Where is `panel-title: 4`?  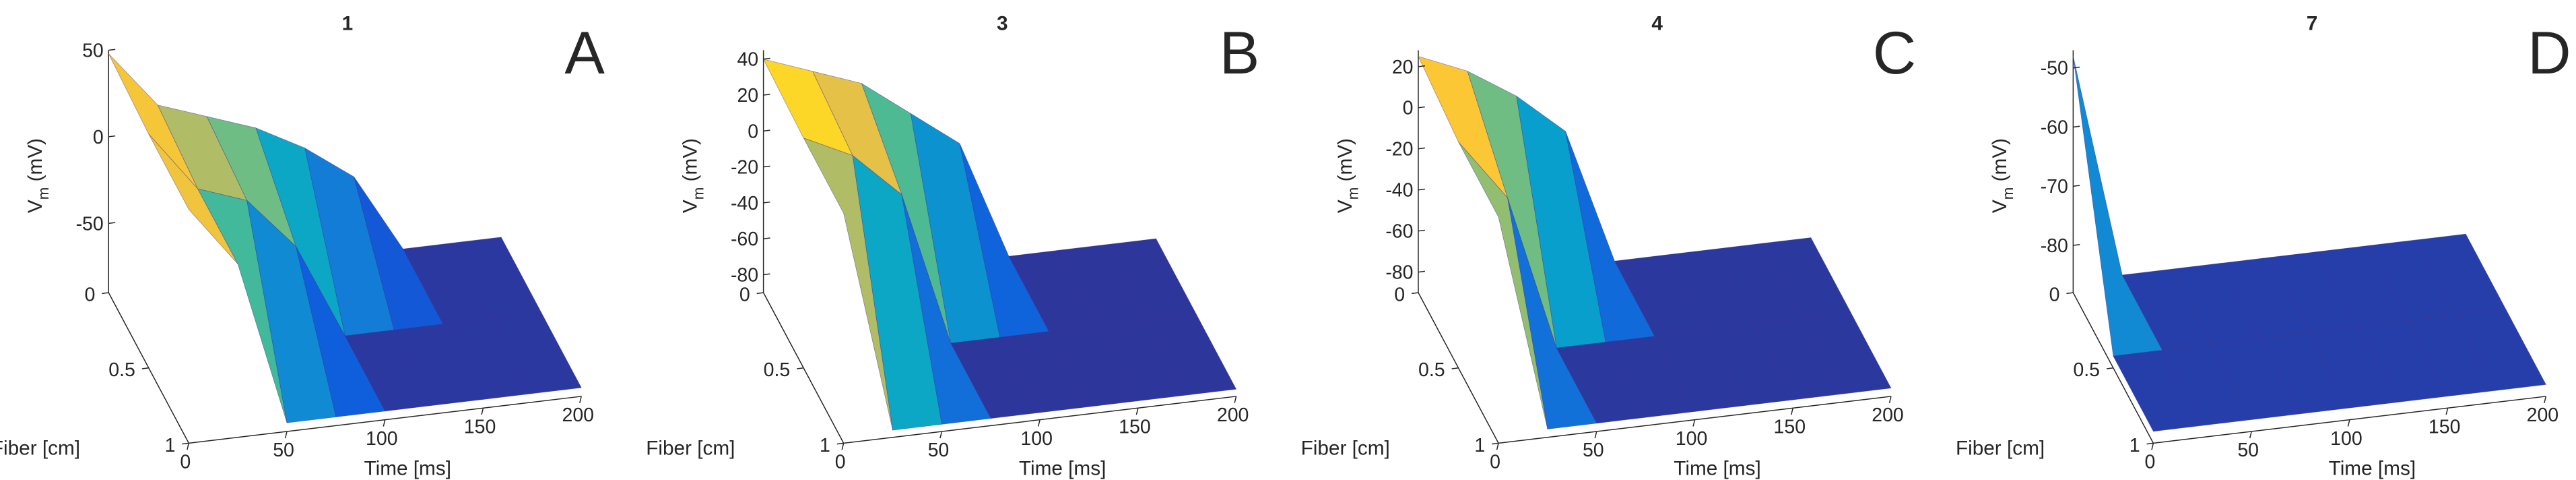 panel-title: 4 is located at coordinates (1657, 24).